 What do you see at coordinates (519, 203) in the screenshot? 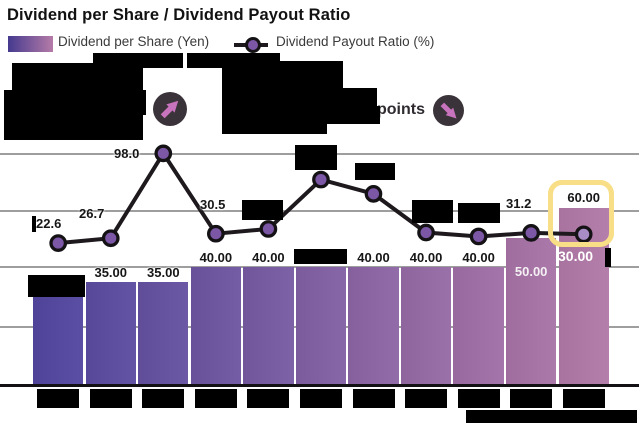
I see `line-value-label: 31.2` at bounding box center [519, 203].